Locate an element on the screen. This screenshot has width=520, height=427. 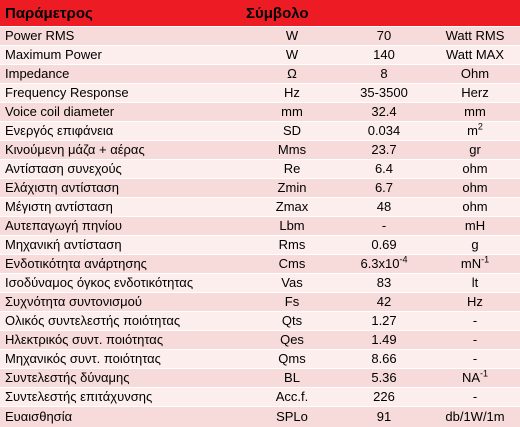
value-text: 226 is located at coordinates (384, 396).